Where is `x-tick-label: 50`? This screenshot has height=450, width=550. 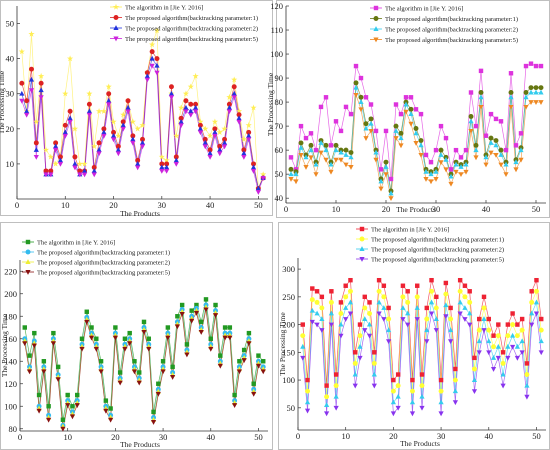
x-tick-label: 50 is located at coordinates (258, 205).